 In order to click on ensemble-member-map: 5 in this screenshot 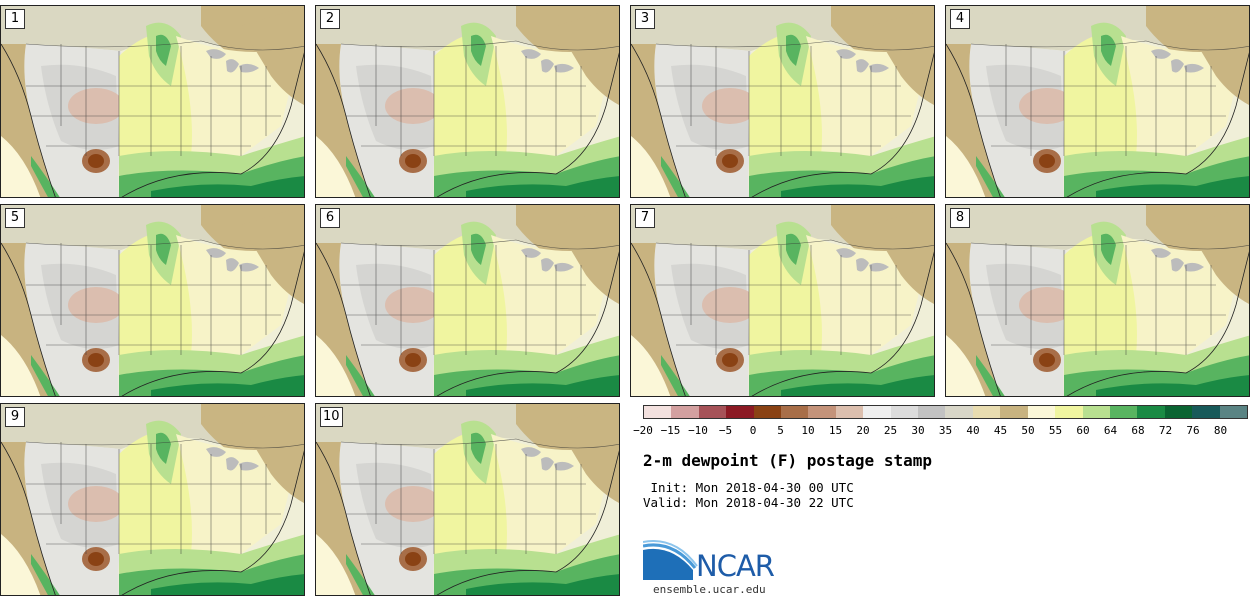, I will do `click(152, 300)`.